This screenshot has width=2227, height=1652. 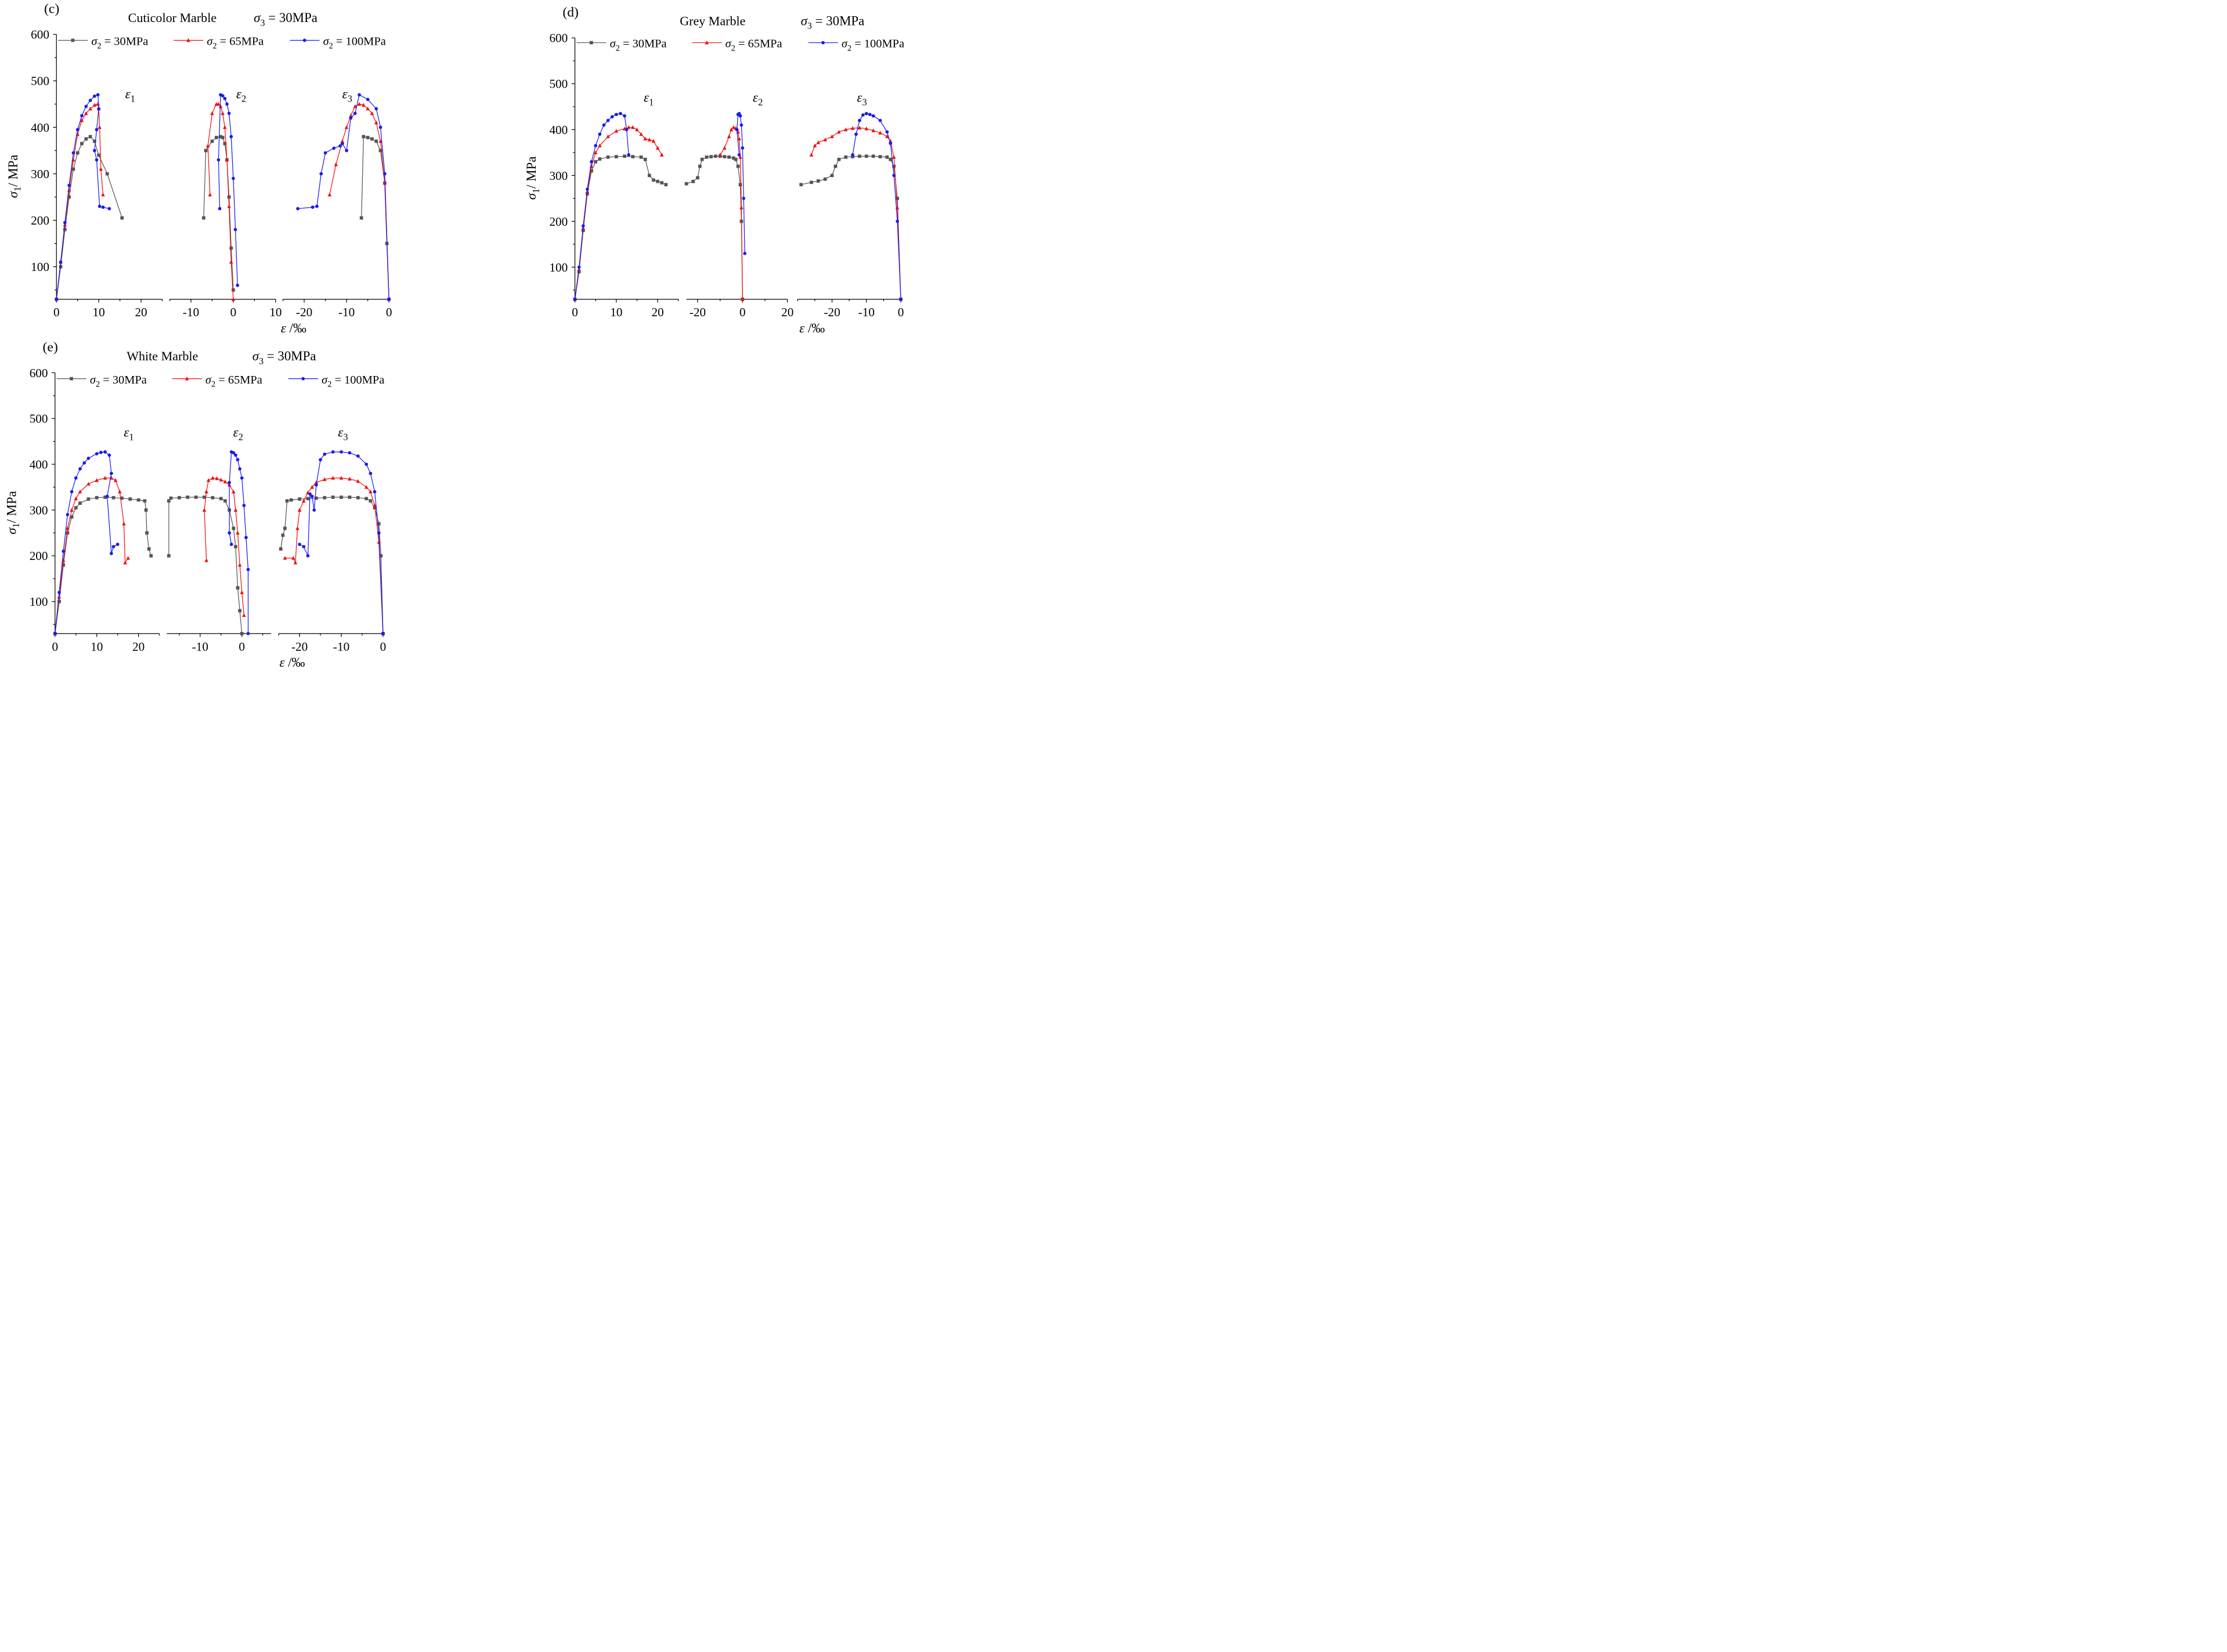 What do you see at coordinates (50, 347) in the screenshot?
I see `panel-label: (e)` at bounding box center [50, 347].